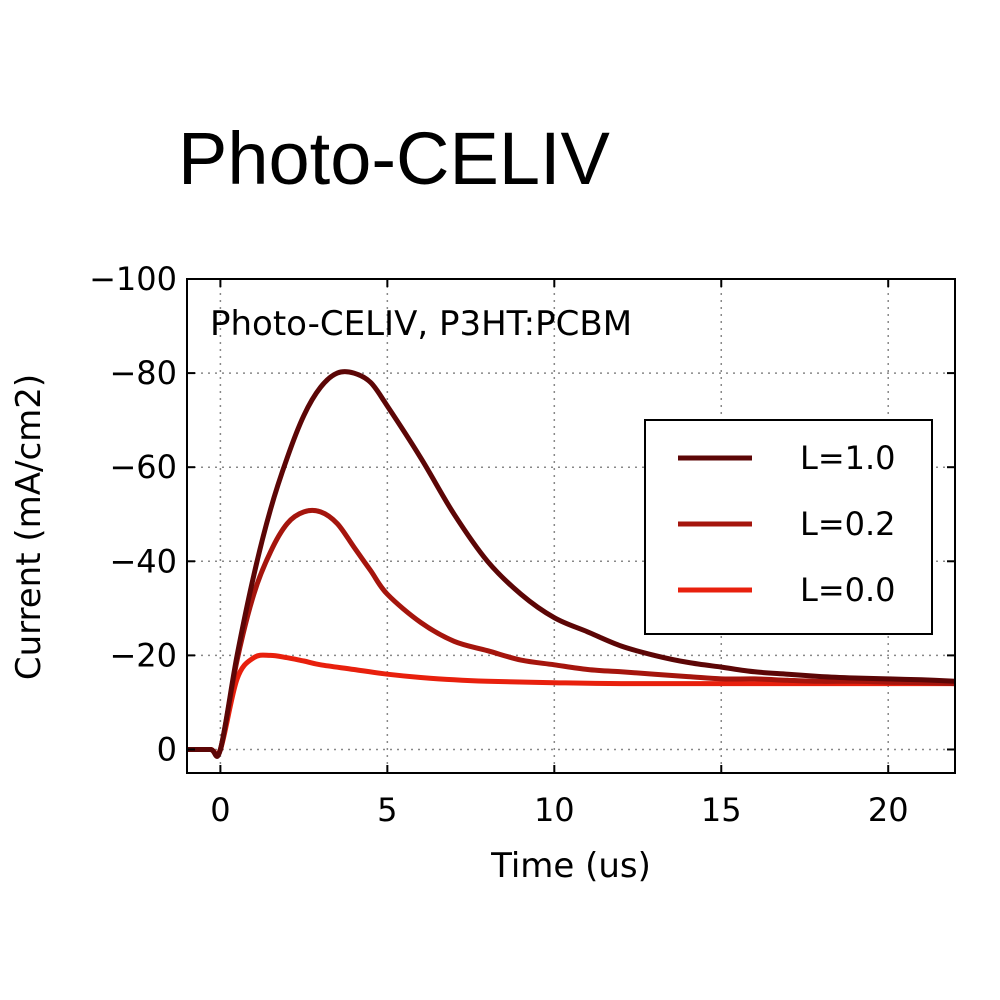 This screenshot has height=1000, width=1000. What do you see at coordinates (143, 467) in the screenshot?
I see `y-tick-label: −60` at bounding box center [143, 467].